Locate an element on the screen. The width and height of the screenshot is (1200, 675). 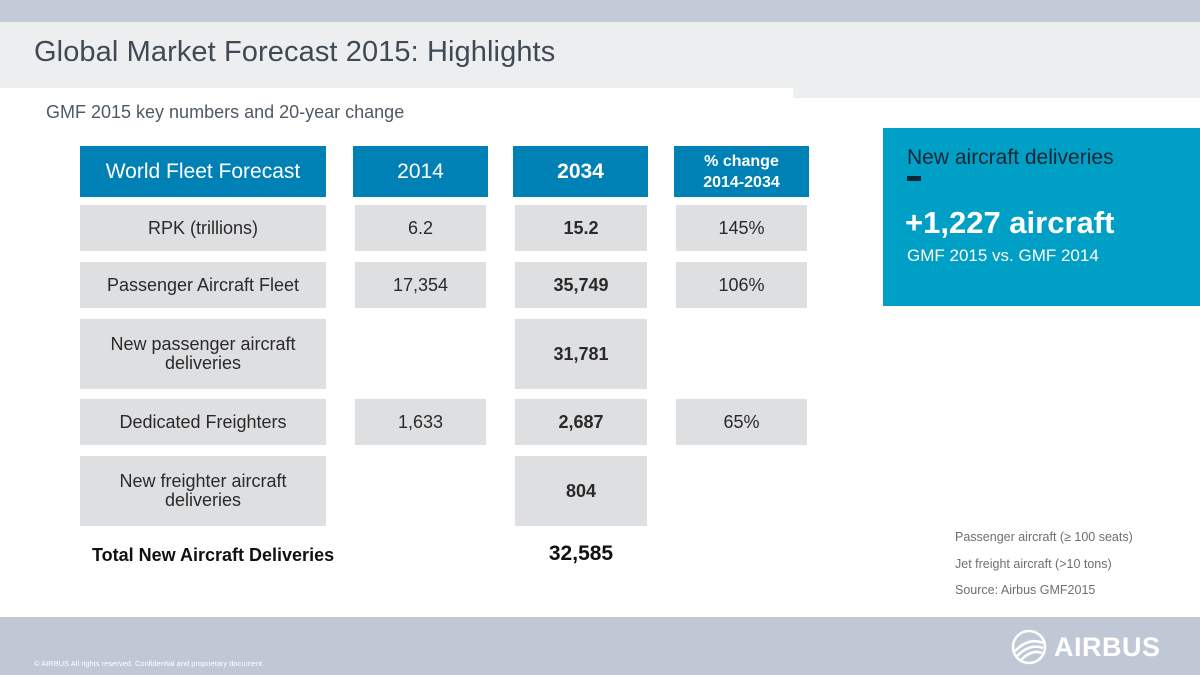
row-new-passenger-deliveries-2034: 31,781 is located at coordinates (581, 354).